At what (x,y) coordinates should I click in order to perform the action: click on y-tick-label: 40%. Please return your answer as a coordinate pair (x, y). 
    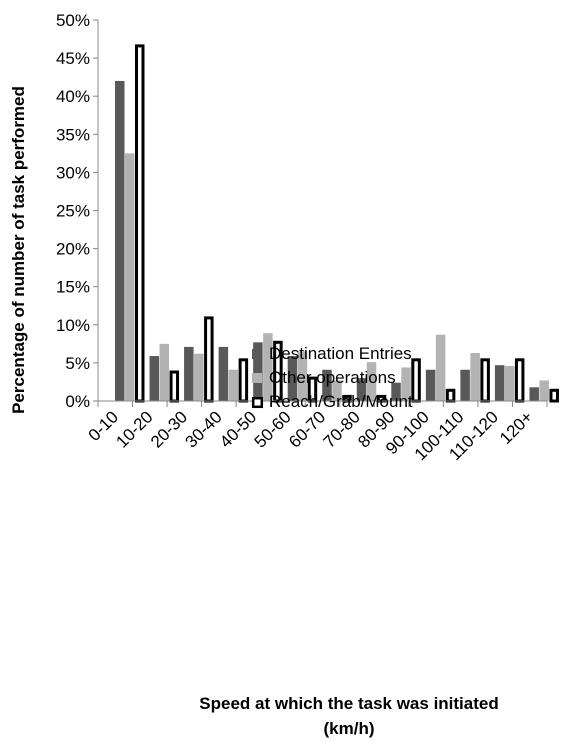
    Looking at the image, I should click on (73, 96).